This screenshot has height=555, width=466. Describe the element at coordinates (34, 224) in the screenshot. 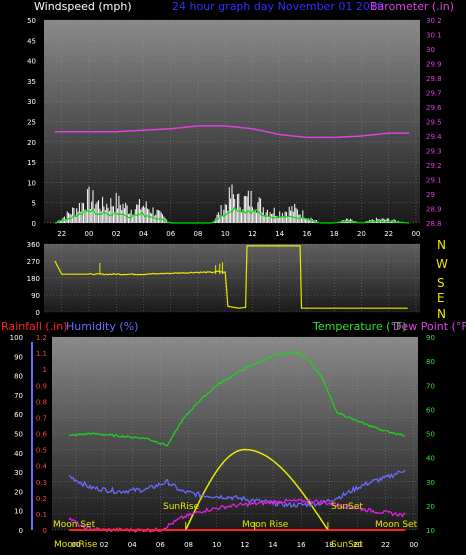

I see `wind-tick-label: 0` at that location.